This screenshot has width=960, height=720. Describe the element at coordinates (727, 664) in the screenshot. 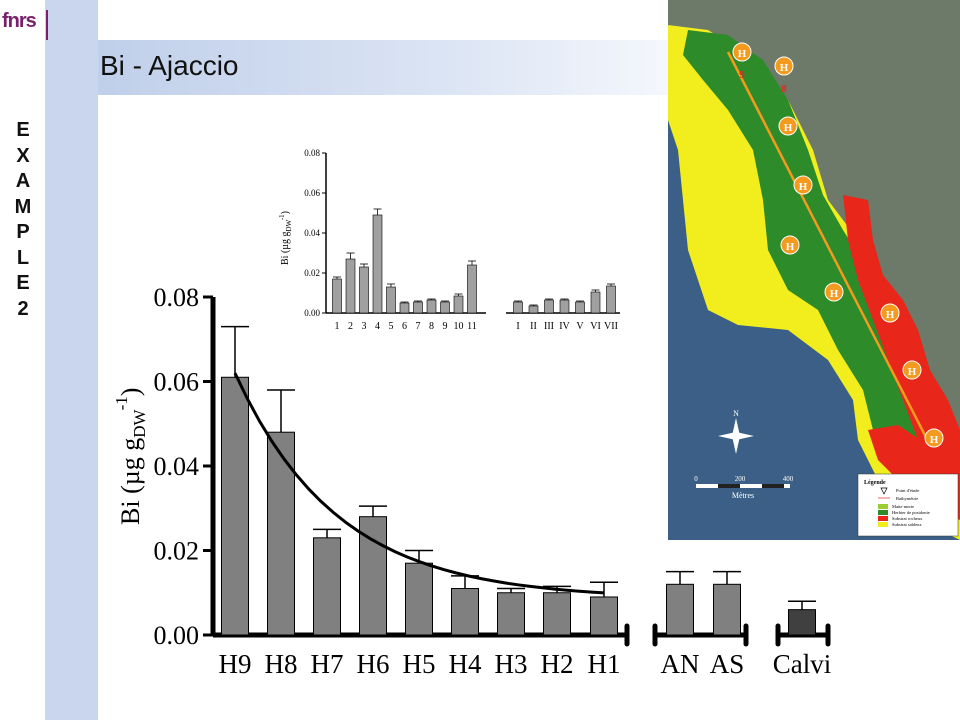

I see `x-tick-label: AS` at that location.